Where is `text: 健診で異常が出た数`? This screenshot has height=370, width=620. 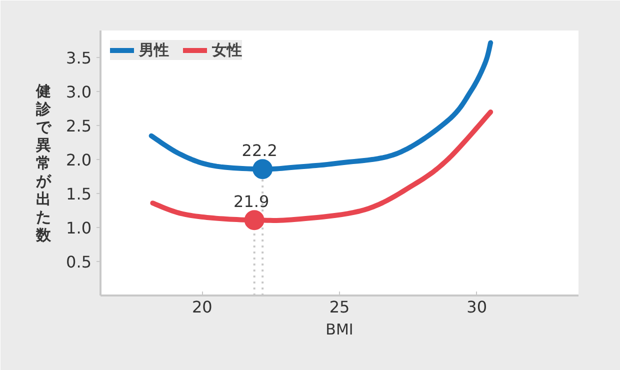 text: 健診で異常が出た数 is located at coordinates (44, 163).